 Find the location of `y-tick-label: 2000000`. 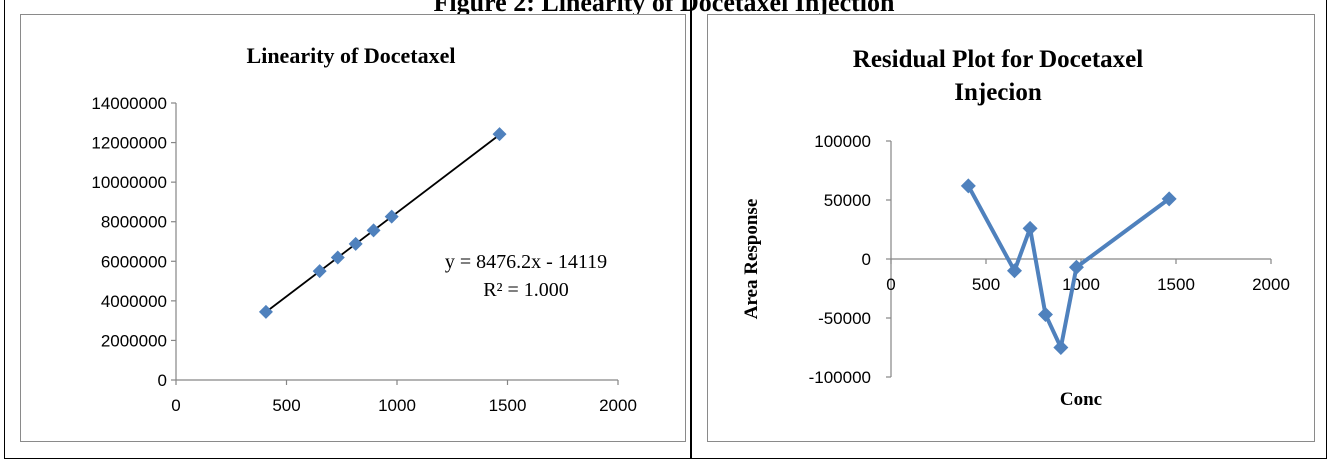

y-tick-label: 2000000 is located at coordinates (134, 340).